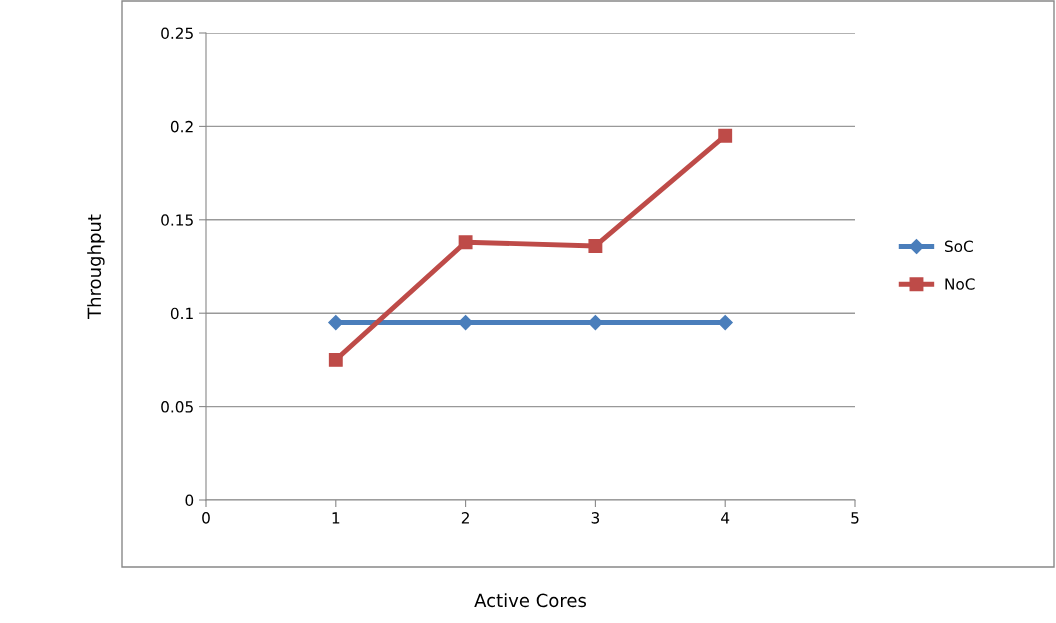  What do you see at coordinates (177, 33) in the screenshot?
I see `y-tick-label: 0.25` at bounding box center [177, 33].